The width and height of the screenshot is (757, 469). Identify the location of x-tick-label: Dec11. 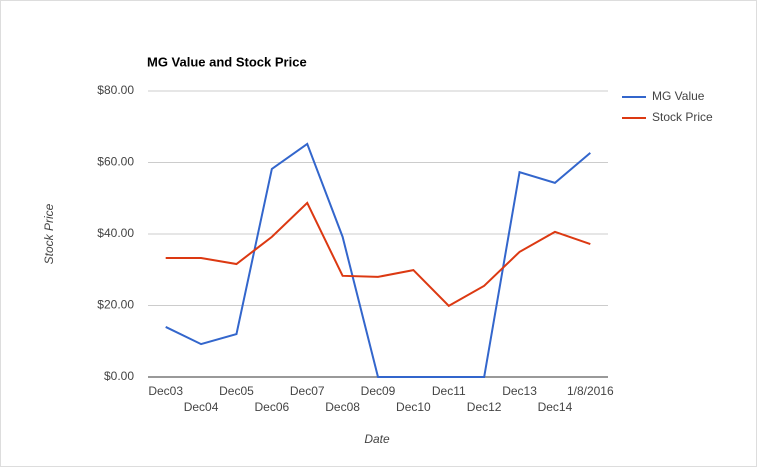
(449, 391).